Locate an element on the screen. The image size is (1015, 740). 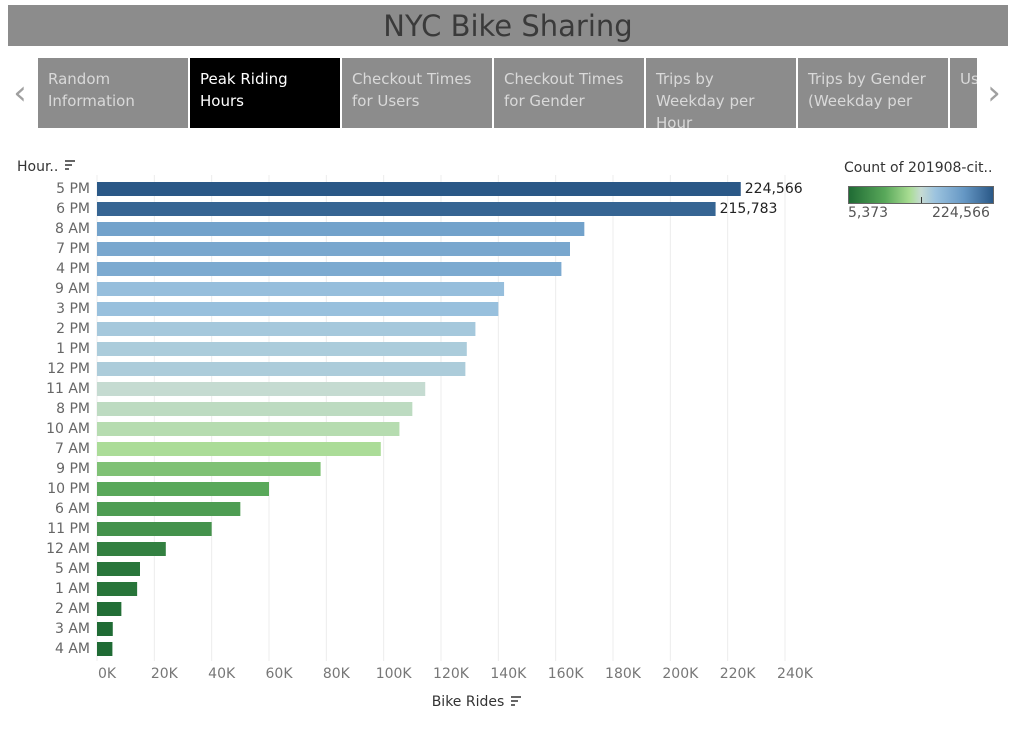
tab-5: Trips by Gender (Weekday per is located at coordinates (873, 93).